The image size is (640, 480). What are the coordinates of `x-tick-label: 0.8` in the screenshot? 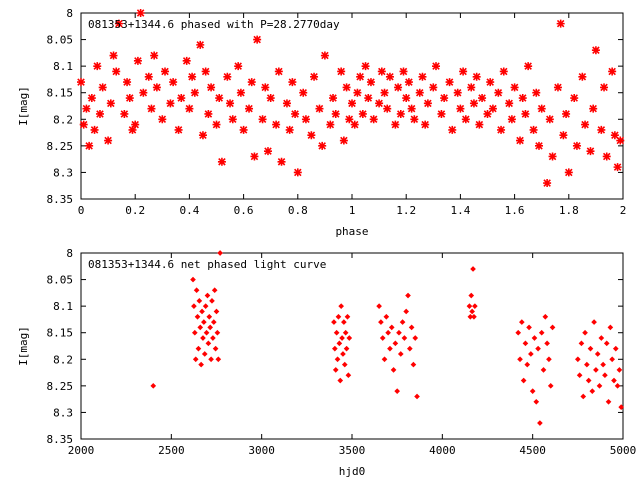 It's located at (298, 210).